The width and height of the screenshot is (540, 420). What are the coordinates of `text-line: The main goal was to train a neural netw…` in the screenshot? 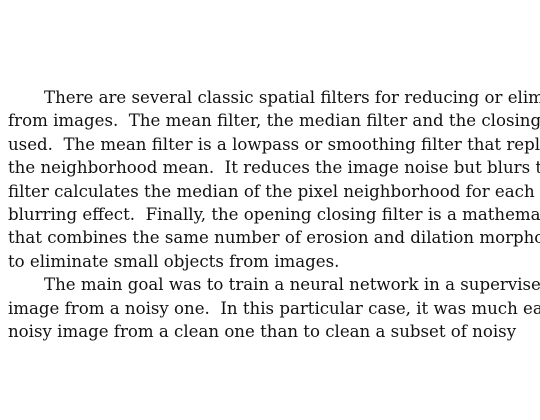 It's located at (292, 285).